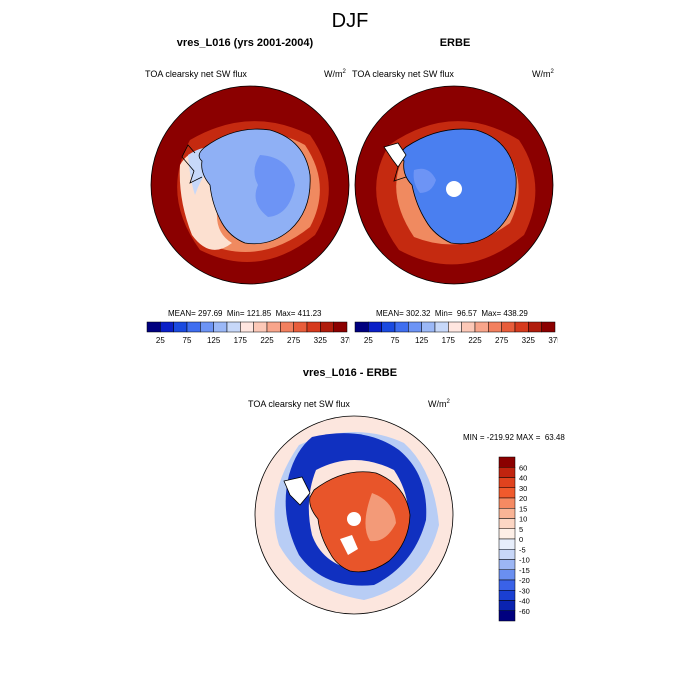  Describe the element at coordinates (524, 580) in the screenshot. I see `panel-3-colorbar-tick-label: -20` at that location.